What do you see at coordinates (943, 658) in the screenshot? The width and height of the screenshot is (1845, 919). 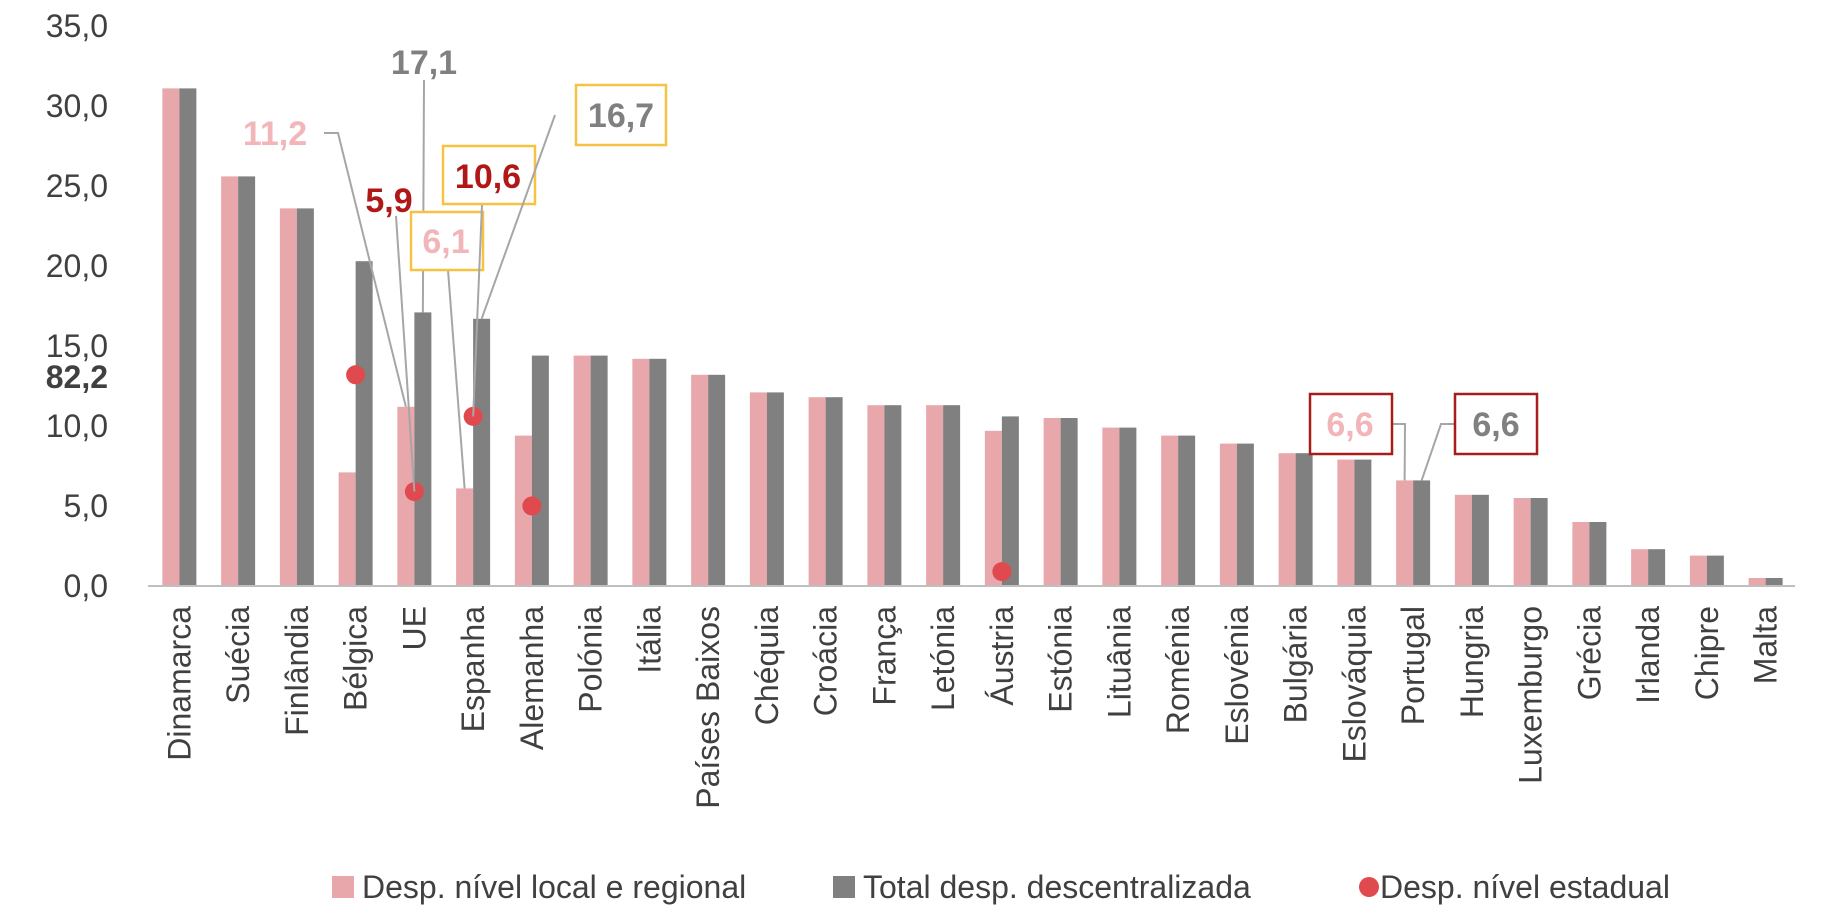 I see `category-label: Letónia` at bounding box center [943, 658].